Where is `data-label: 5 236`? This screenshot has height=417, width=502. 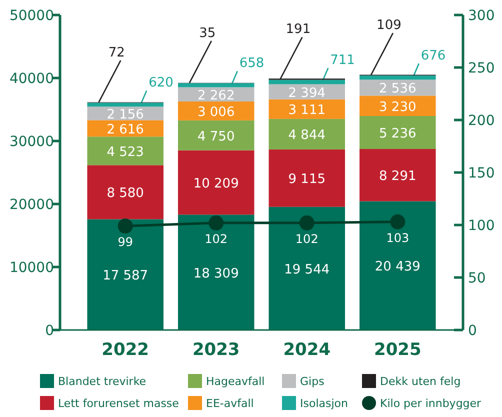
data-label: 5 236 is located at coordinates (397, 134).